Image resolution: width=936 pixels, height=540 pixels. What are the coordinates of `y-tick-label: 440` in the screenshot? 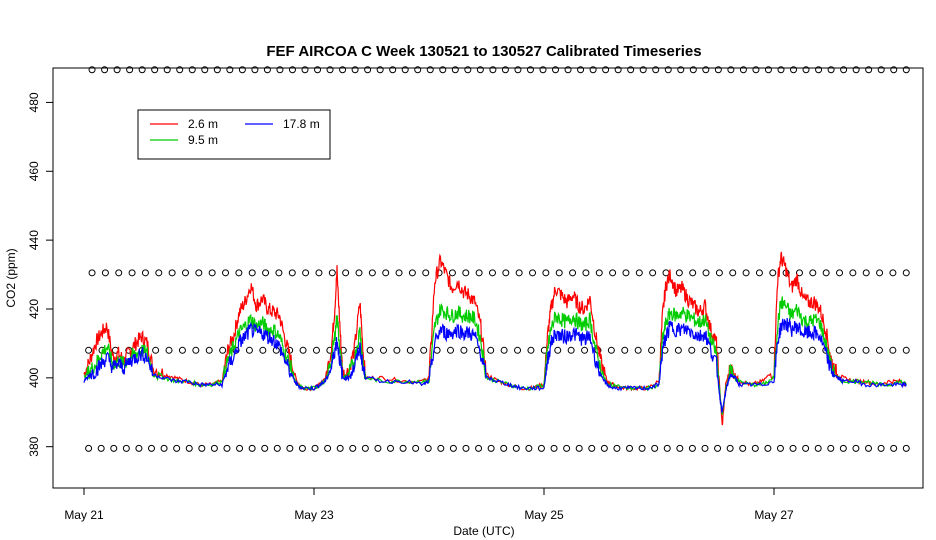 It's located at (34, 240).